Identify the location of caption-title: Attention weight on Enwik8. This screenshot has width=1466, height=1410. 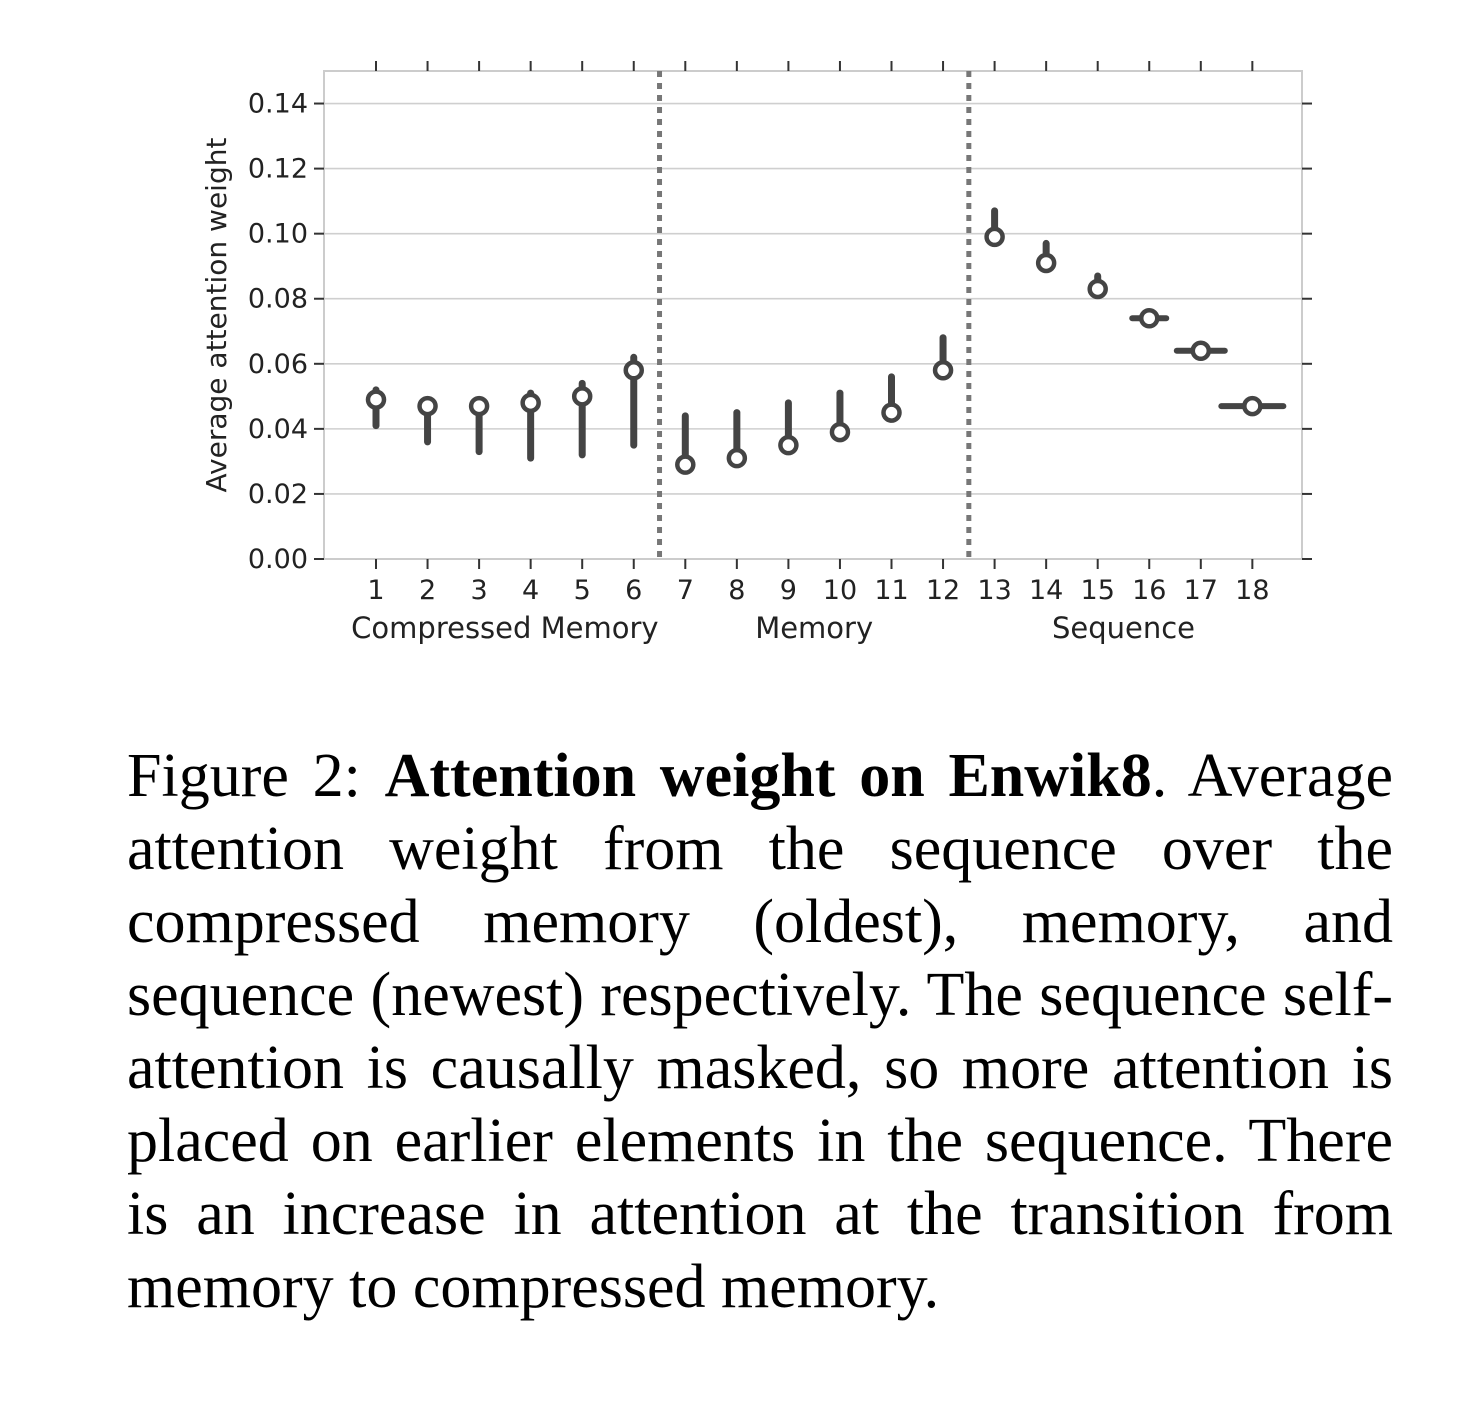
(768, 776).